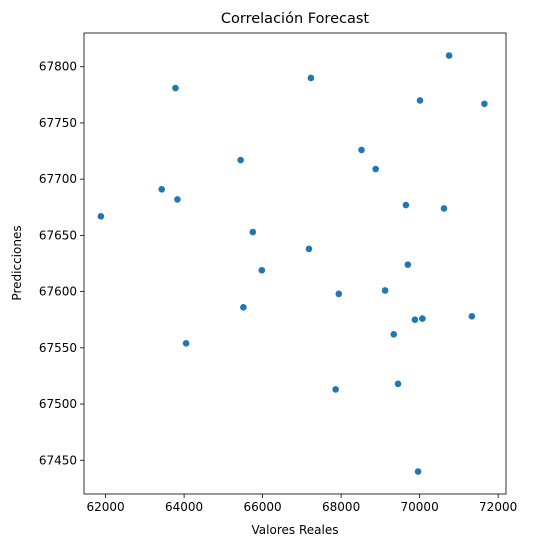  I want to click on y-tick-label: 67650, so click(58, 235).